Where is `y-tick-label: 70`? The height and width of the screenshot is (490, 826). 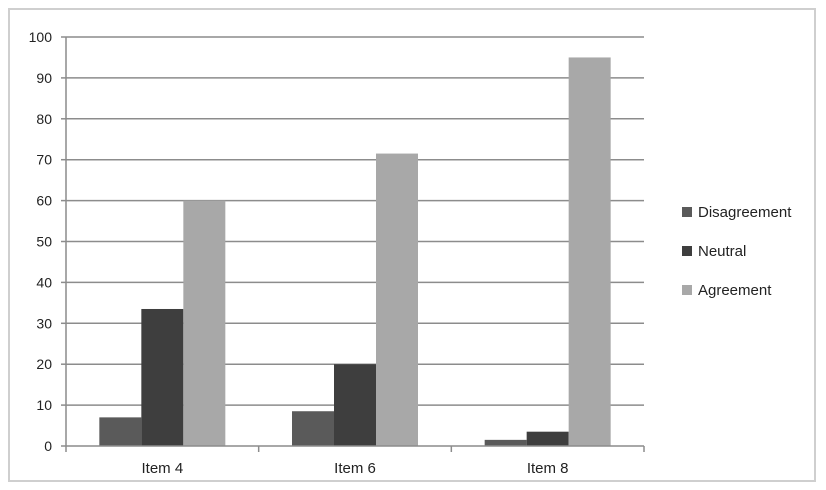
y-tick-label: 70 is located at coordinates (44, 160).